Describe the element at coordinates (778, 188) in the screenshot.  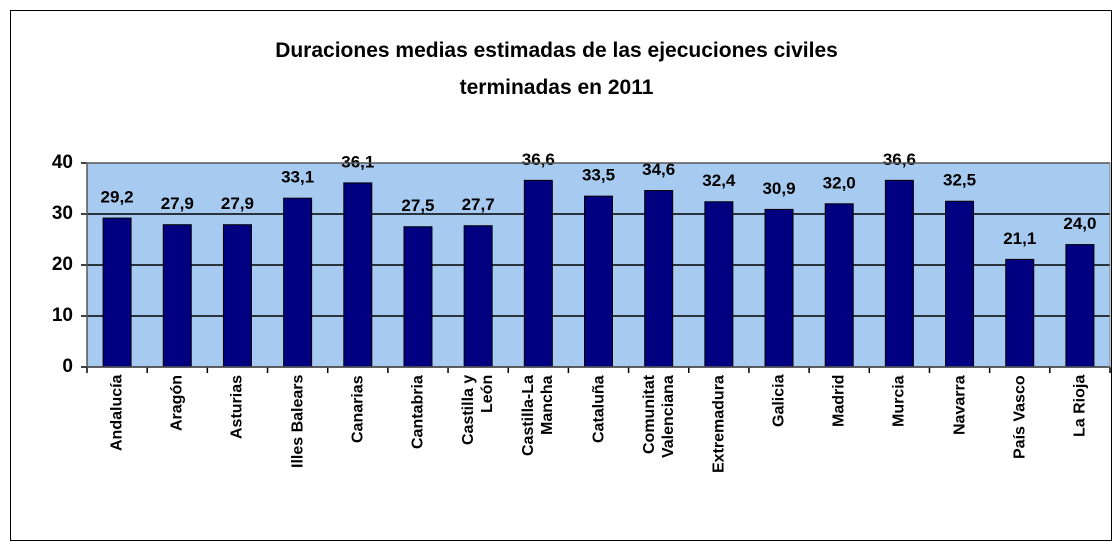
I see `value-label: 30,9` at that location.